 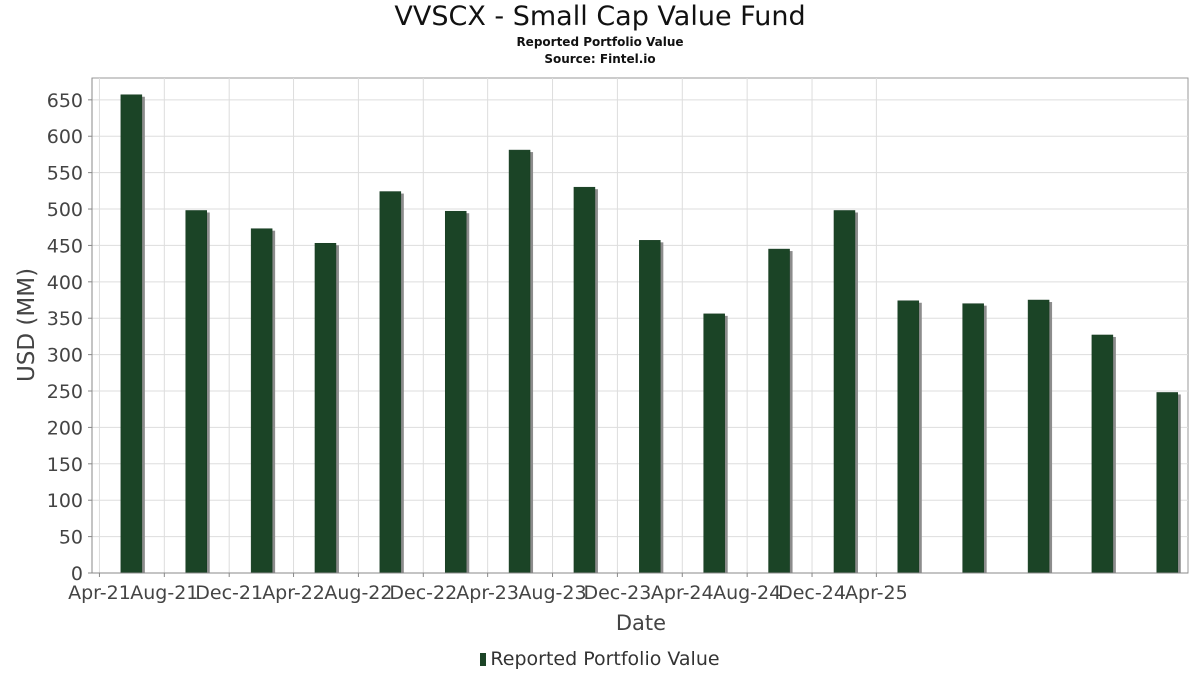 I want to click on y-tick-label: 500, so click(x=65, y=210).